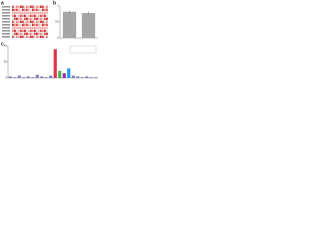  Describe the element at coordinates (49, 40) in the screenshot. I see `figure: a b c 0 0.5 1 0 20 40` at that location.